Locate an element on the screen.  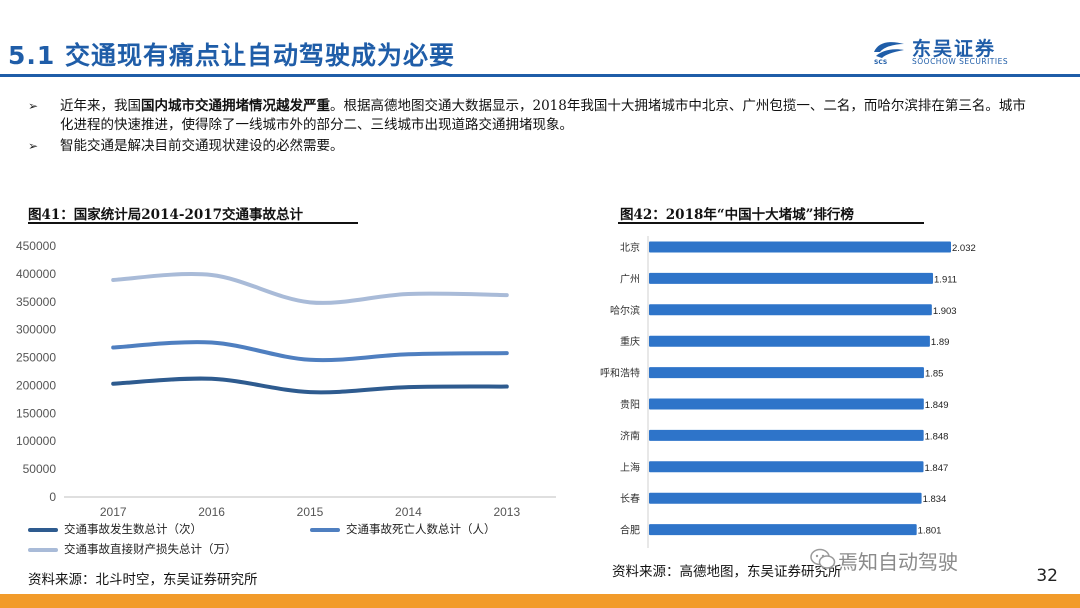
bar-category-label: 长春 is located at coordinates (630, 499).